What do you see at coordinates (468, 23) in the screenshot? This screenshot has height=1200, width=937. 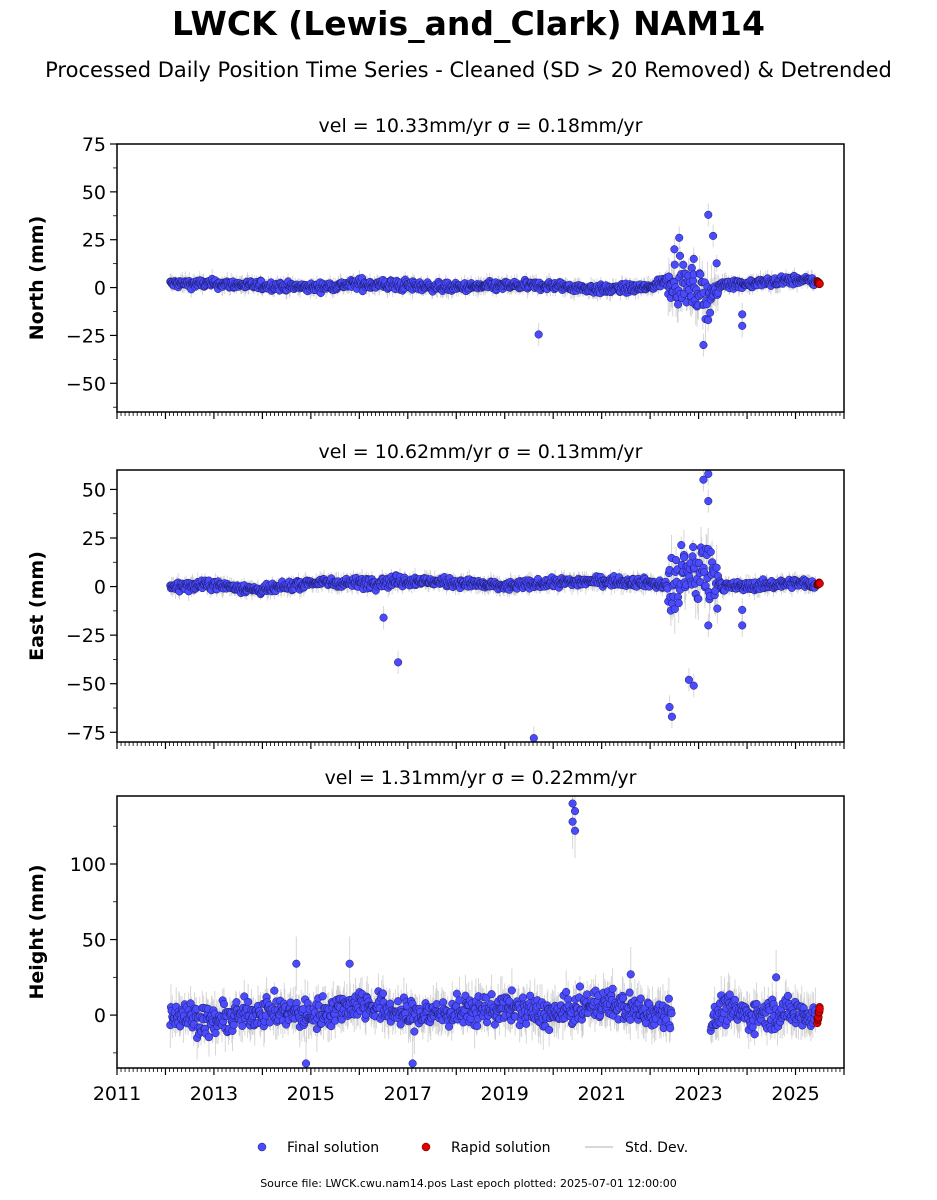 I see `page-title: LWCK (Lewis_and_Clark) NAM14` at bounding box center [468, 23].